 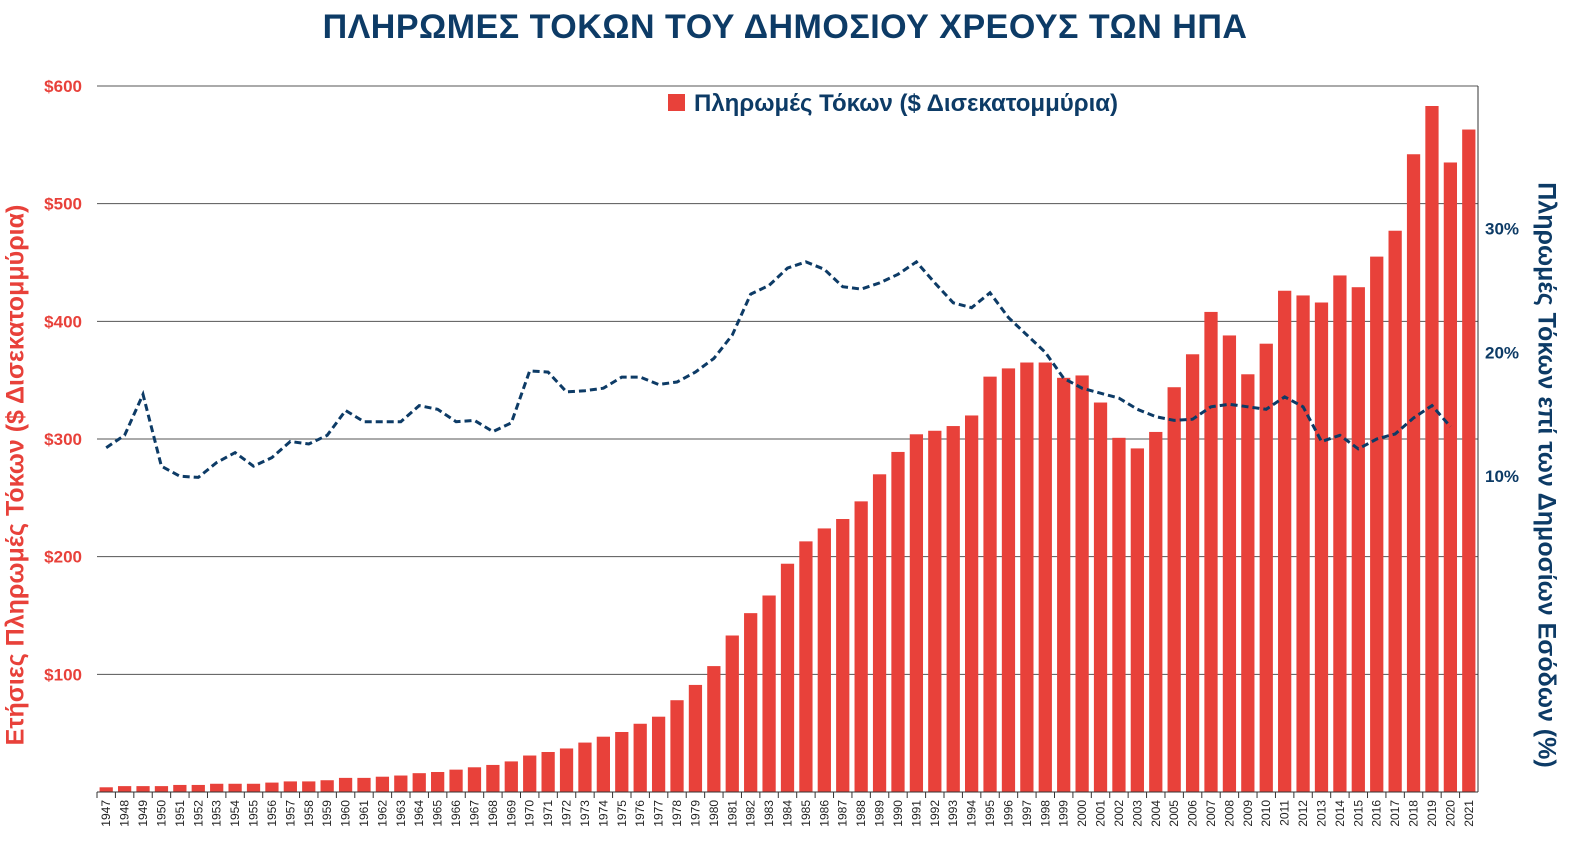 I want to click on x-tick-label: 2021, so click(x=1469, y=813).